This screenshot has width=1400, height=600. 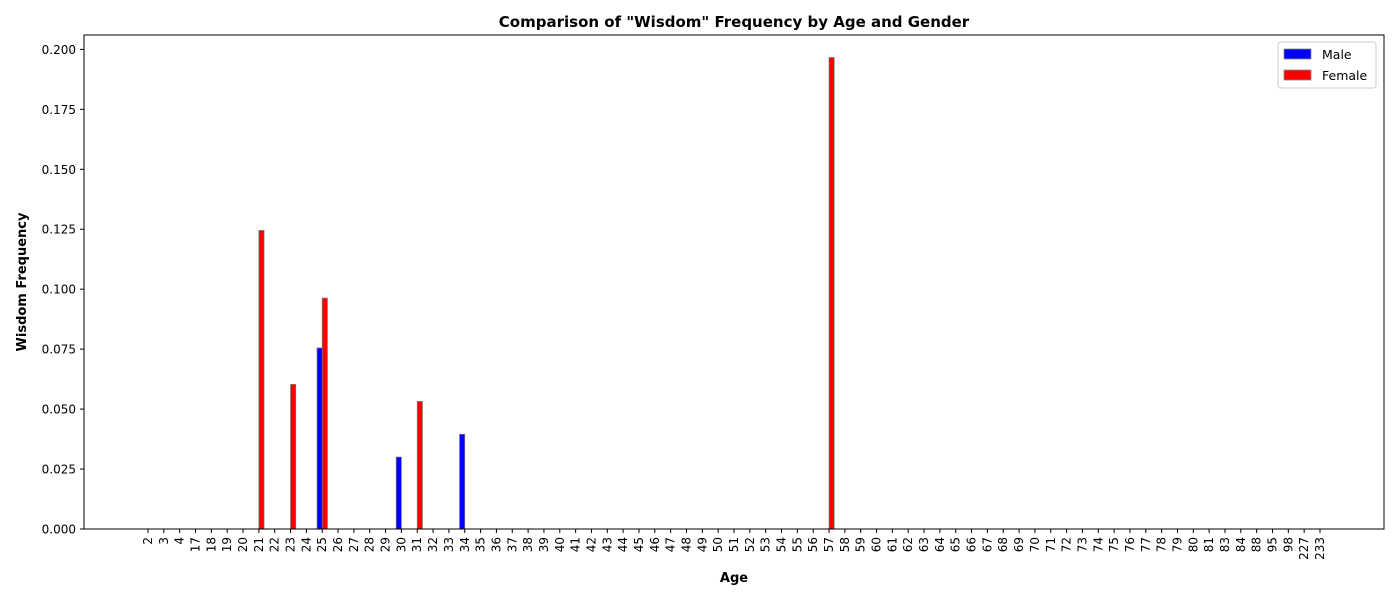 What do you see at coordinates (1177, 544) in the screenshot?
I see `x-tick-label: 79` at bounding box center [1177, 544].